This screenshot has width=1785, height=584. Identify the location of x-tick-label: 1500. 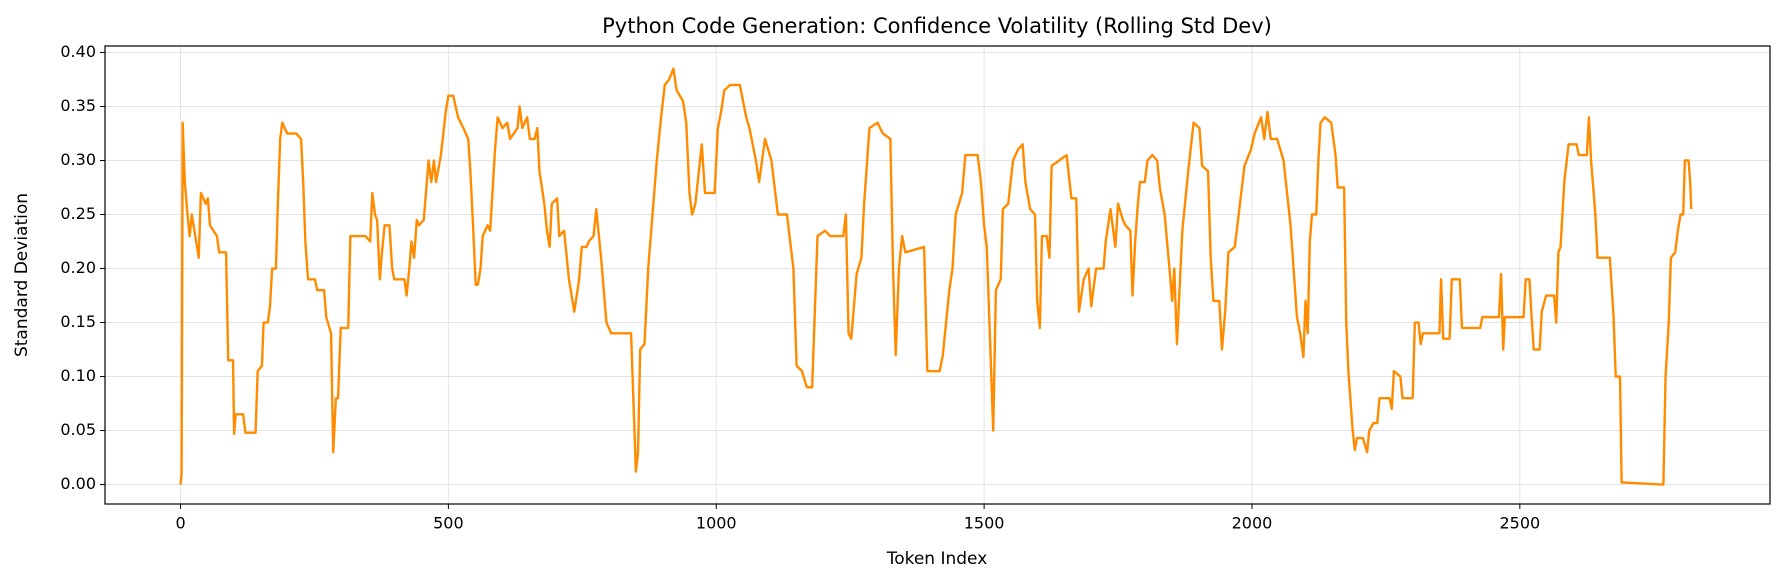
(984, 523).